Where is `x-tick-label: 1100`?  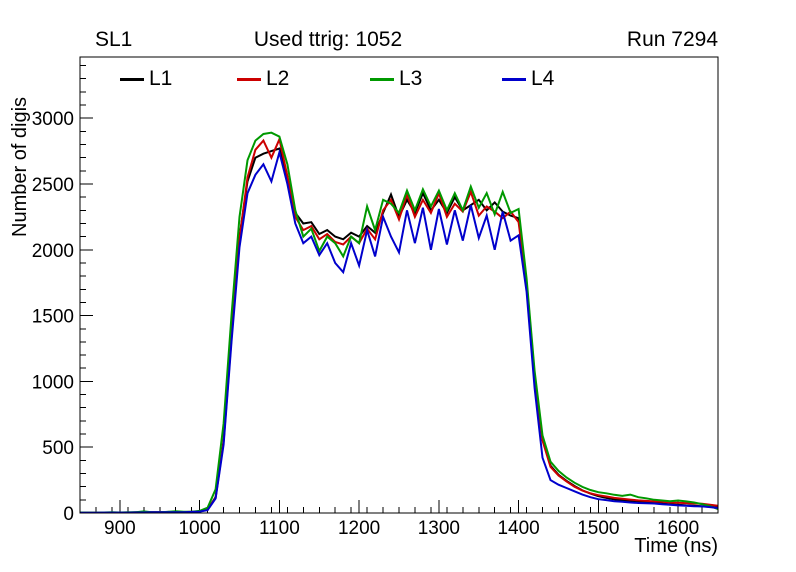
x-tick-label: 1100 is located at coordinates (279, 528).